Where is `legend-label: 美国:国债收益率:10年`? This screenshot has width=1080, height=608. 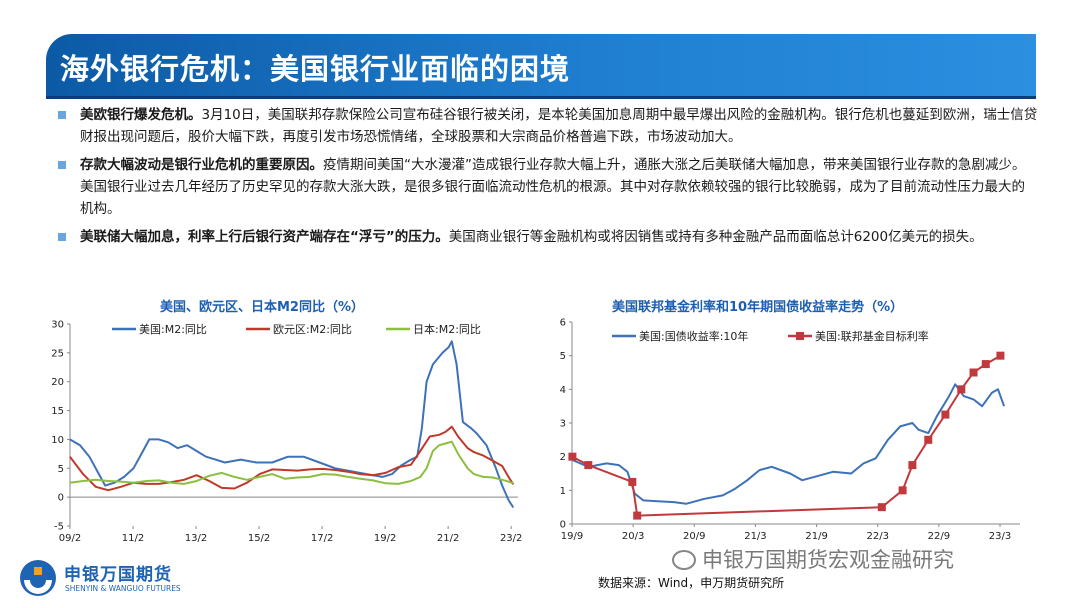
legend-label: 美国:国债收益率:10年 is located at coordinates (693, 336).